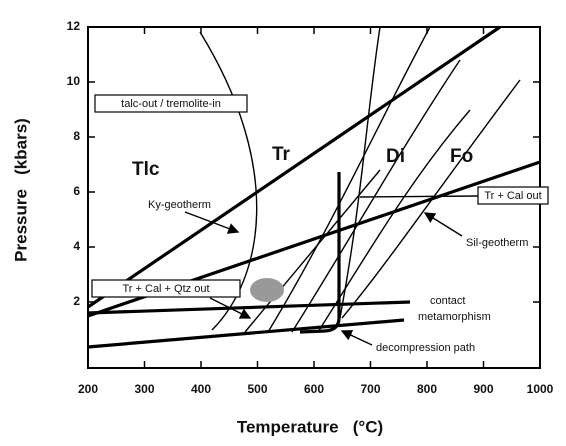 This screenshot has height=446, width=566. I want to click on field-label: Di, so click(395, 156).